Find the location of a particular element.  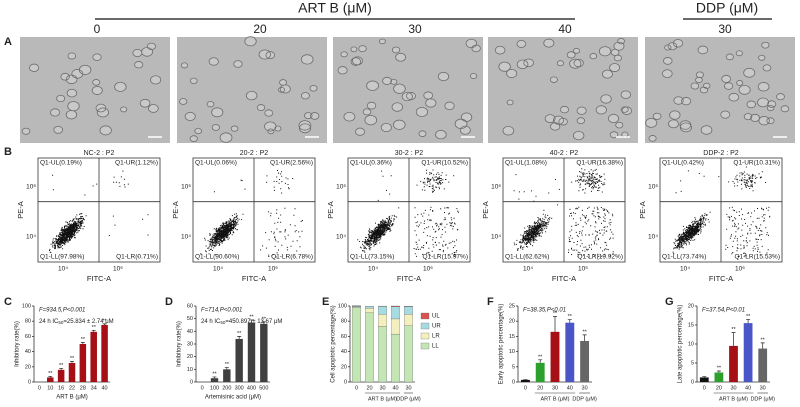

plot-title: 40-2 : P2 is located at coordinates (564, 153).